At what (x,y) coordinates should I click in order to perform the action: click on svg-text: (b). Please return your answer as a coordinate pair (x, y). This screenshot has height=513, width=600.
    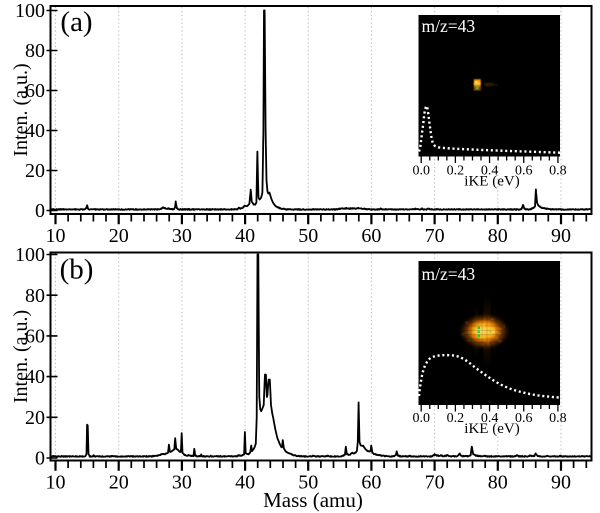
    Looking at the image, I should click on (77, 270).